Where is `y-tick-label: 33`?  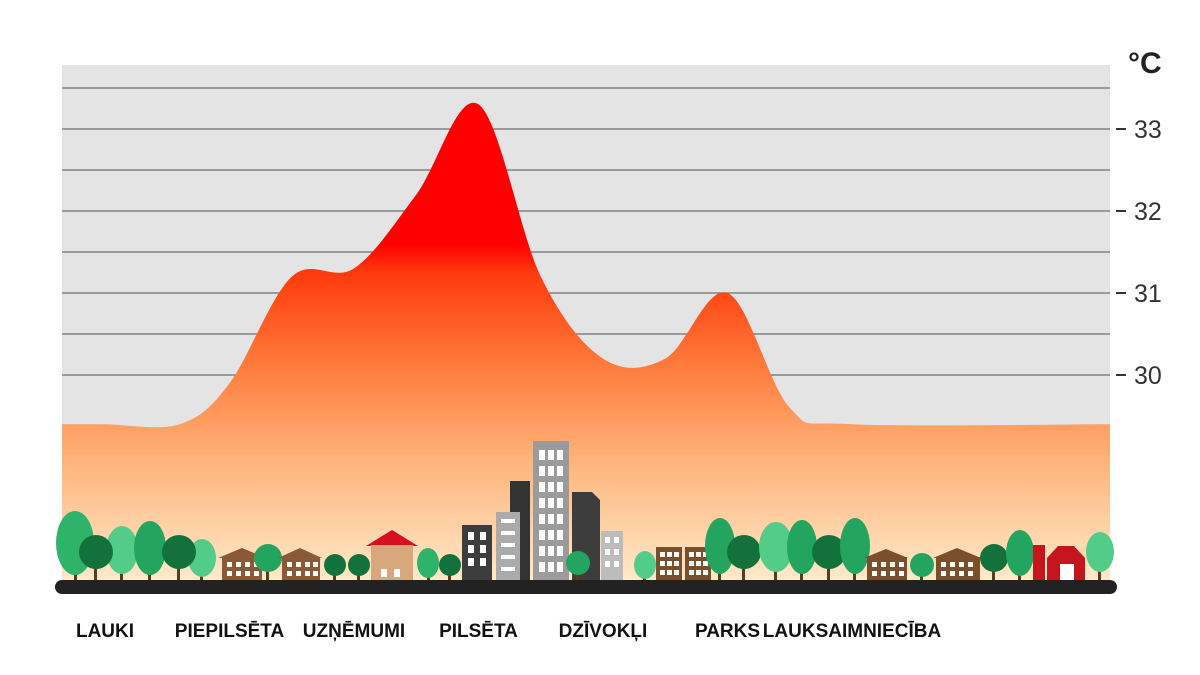
y-tick-label: 33 is located at coordinates (1148, 130).